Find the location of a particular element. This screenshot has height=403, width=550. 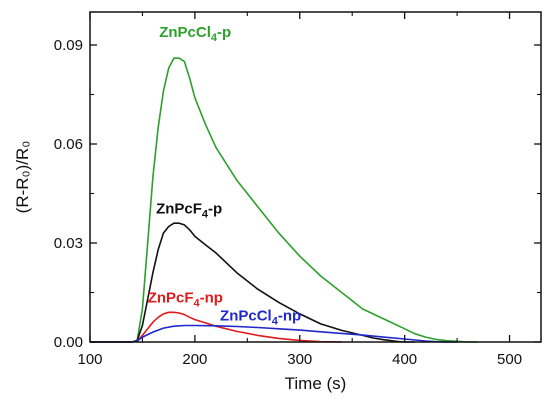

y-axis-title: (R-R₀)/R₀ is located at coordinates (22, 177).